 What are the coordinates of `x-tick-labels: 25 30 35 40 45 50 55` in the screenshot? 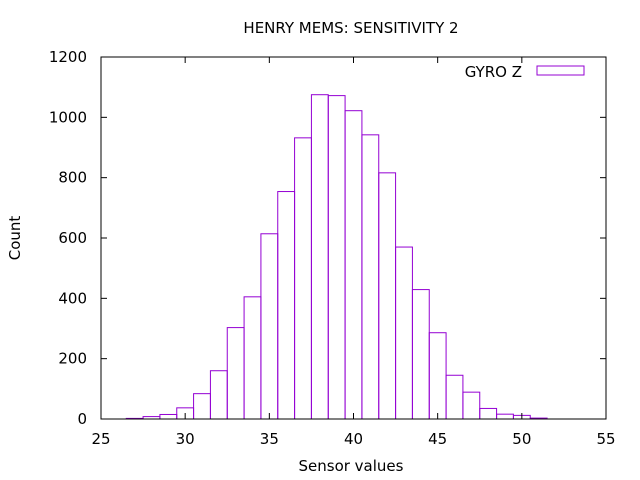 It's located at (353, 439).